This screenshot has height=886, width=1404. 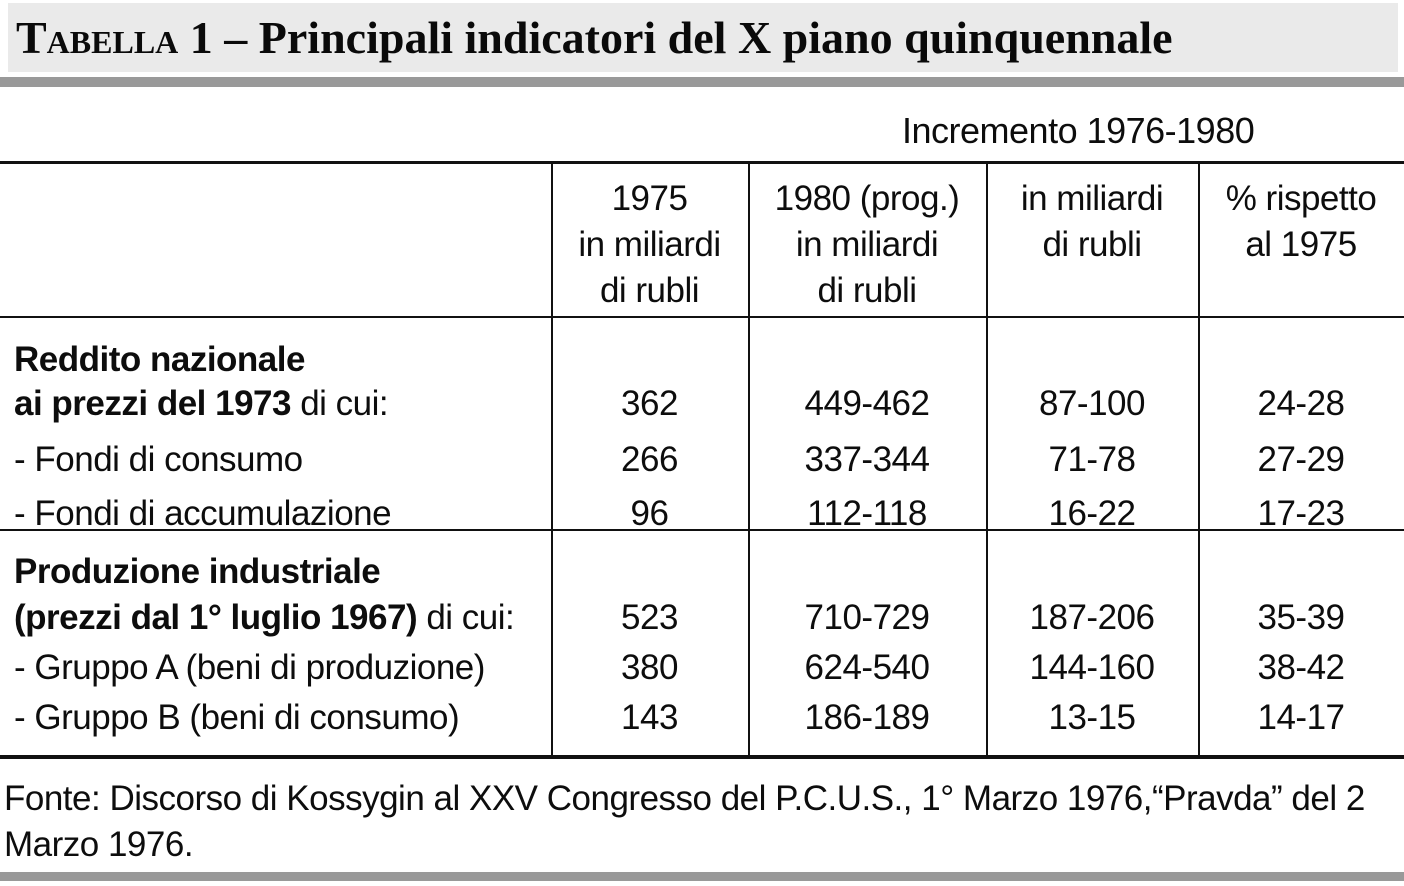 I want to click on cell-value: 27-29, so click(x=1301, y=459).